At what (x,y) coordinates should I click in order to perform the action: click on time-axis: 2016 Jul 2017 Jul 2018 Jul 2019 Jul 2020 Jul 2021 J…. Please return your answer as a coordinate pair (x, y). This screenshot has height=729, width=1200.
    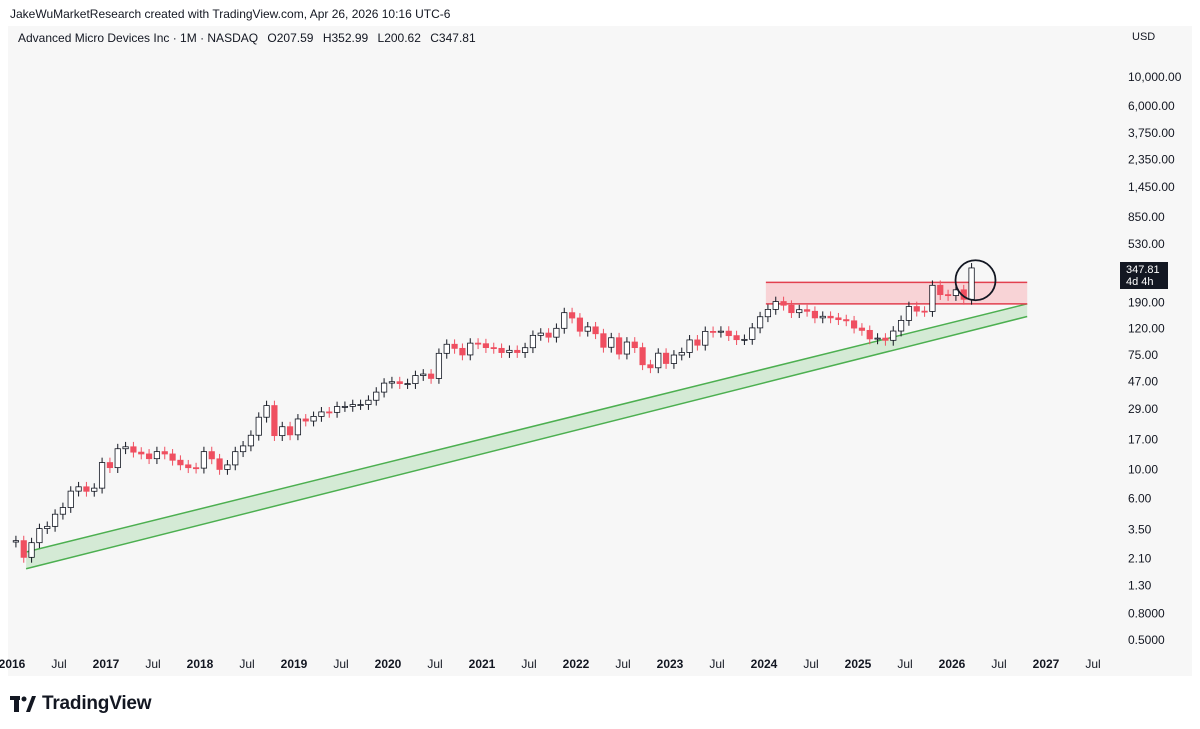
    Looking at the image, I should click on (550, 664).